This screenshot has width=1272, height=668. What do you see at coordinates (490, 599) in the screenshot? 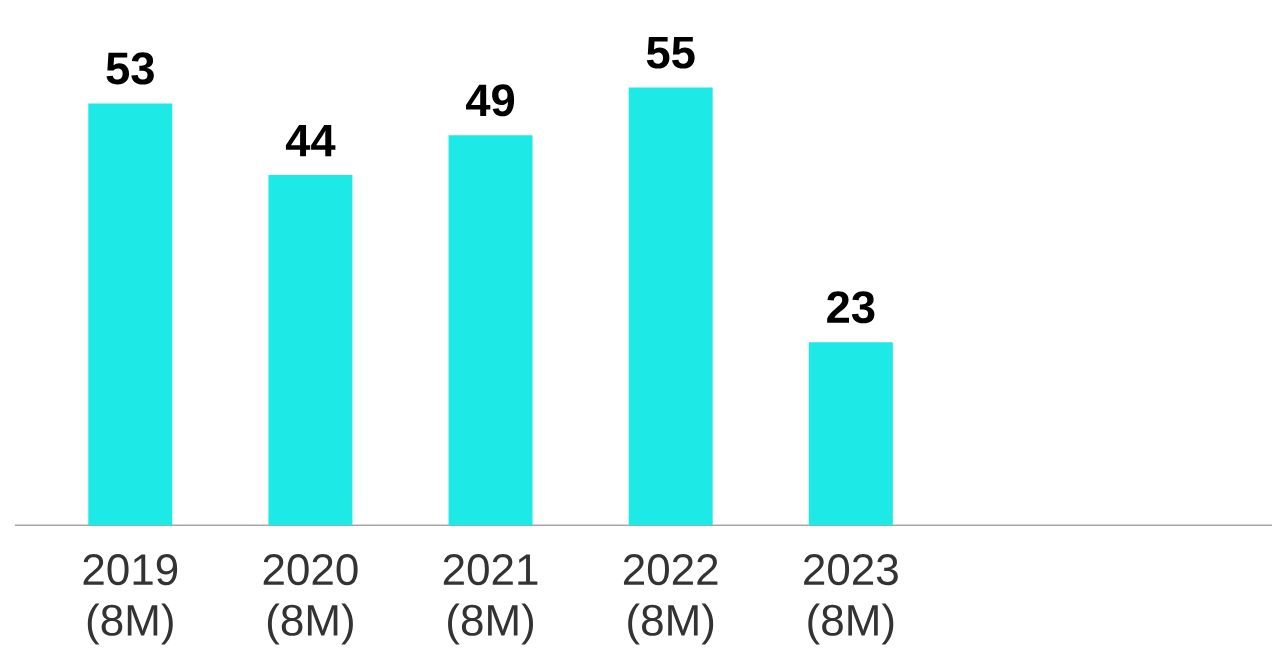
I see `x-tick-label: 2021 (8M)` at bounding box center [490, 599].